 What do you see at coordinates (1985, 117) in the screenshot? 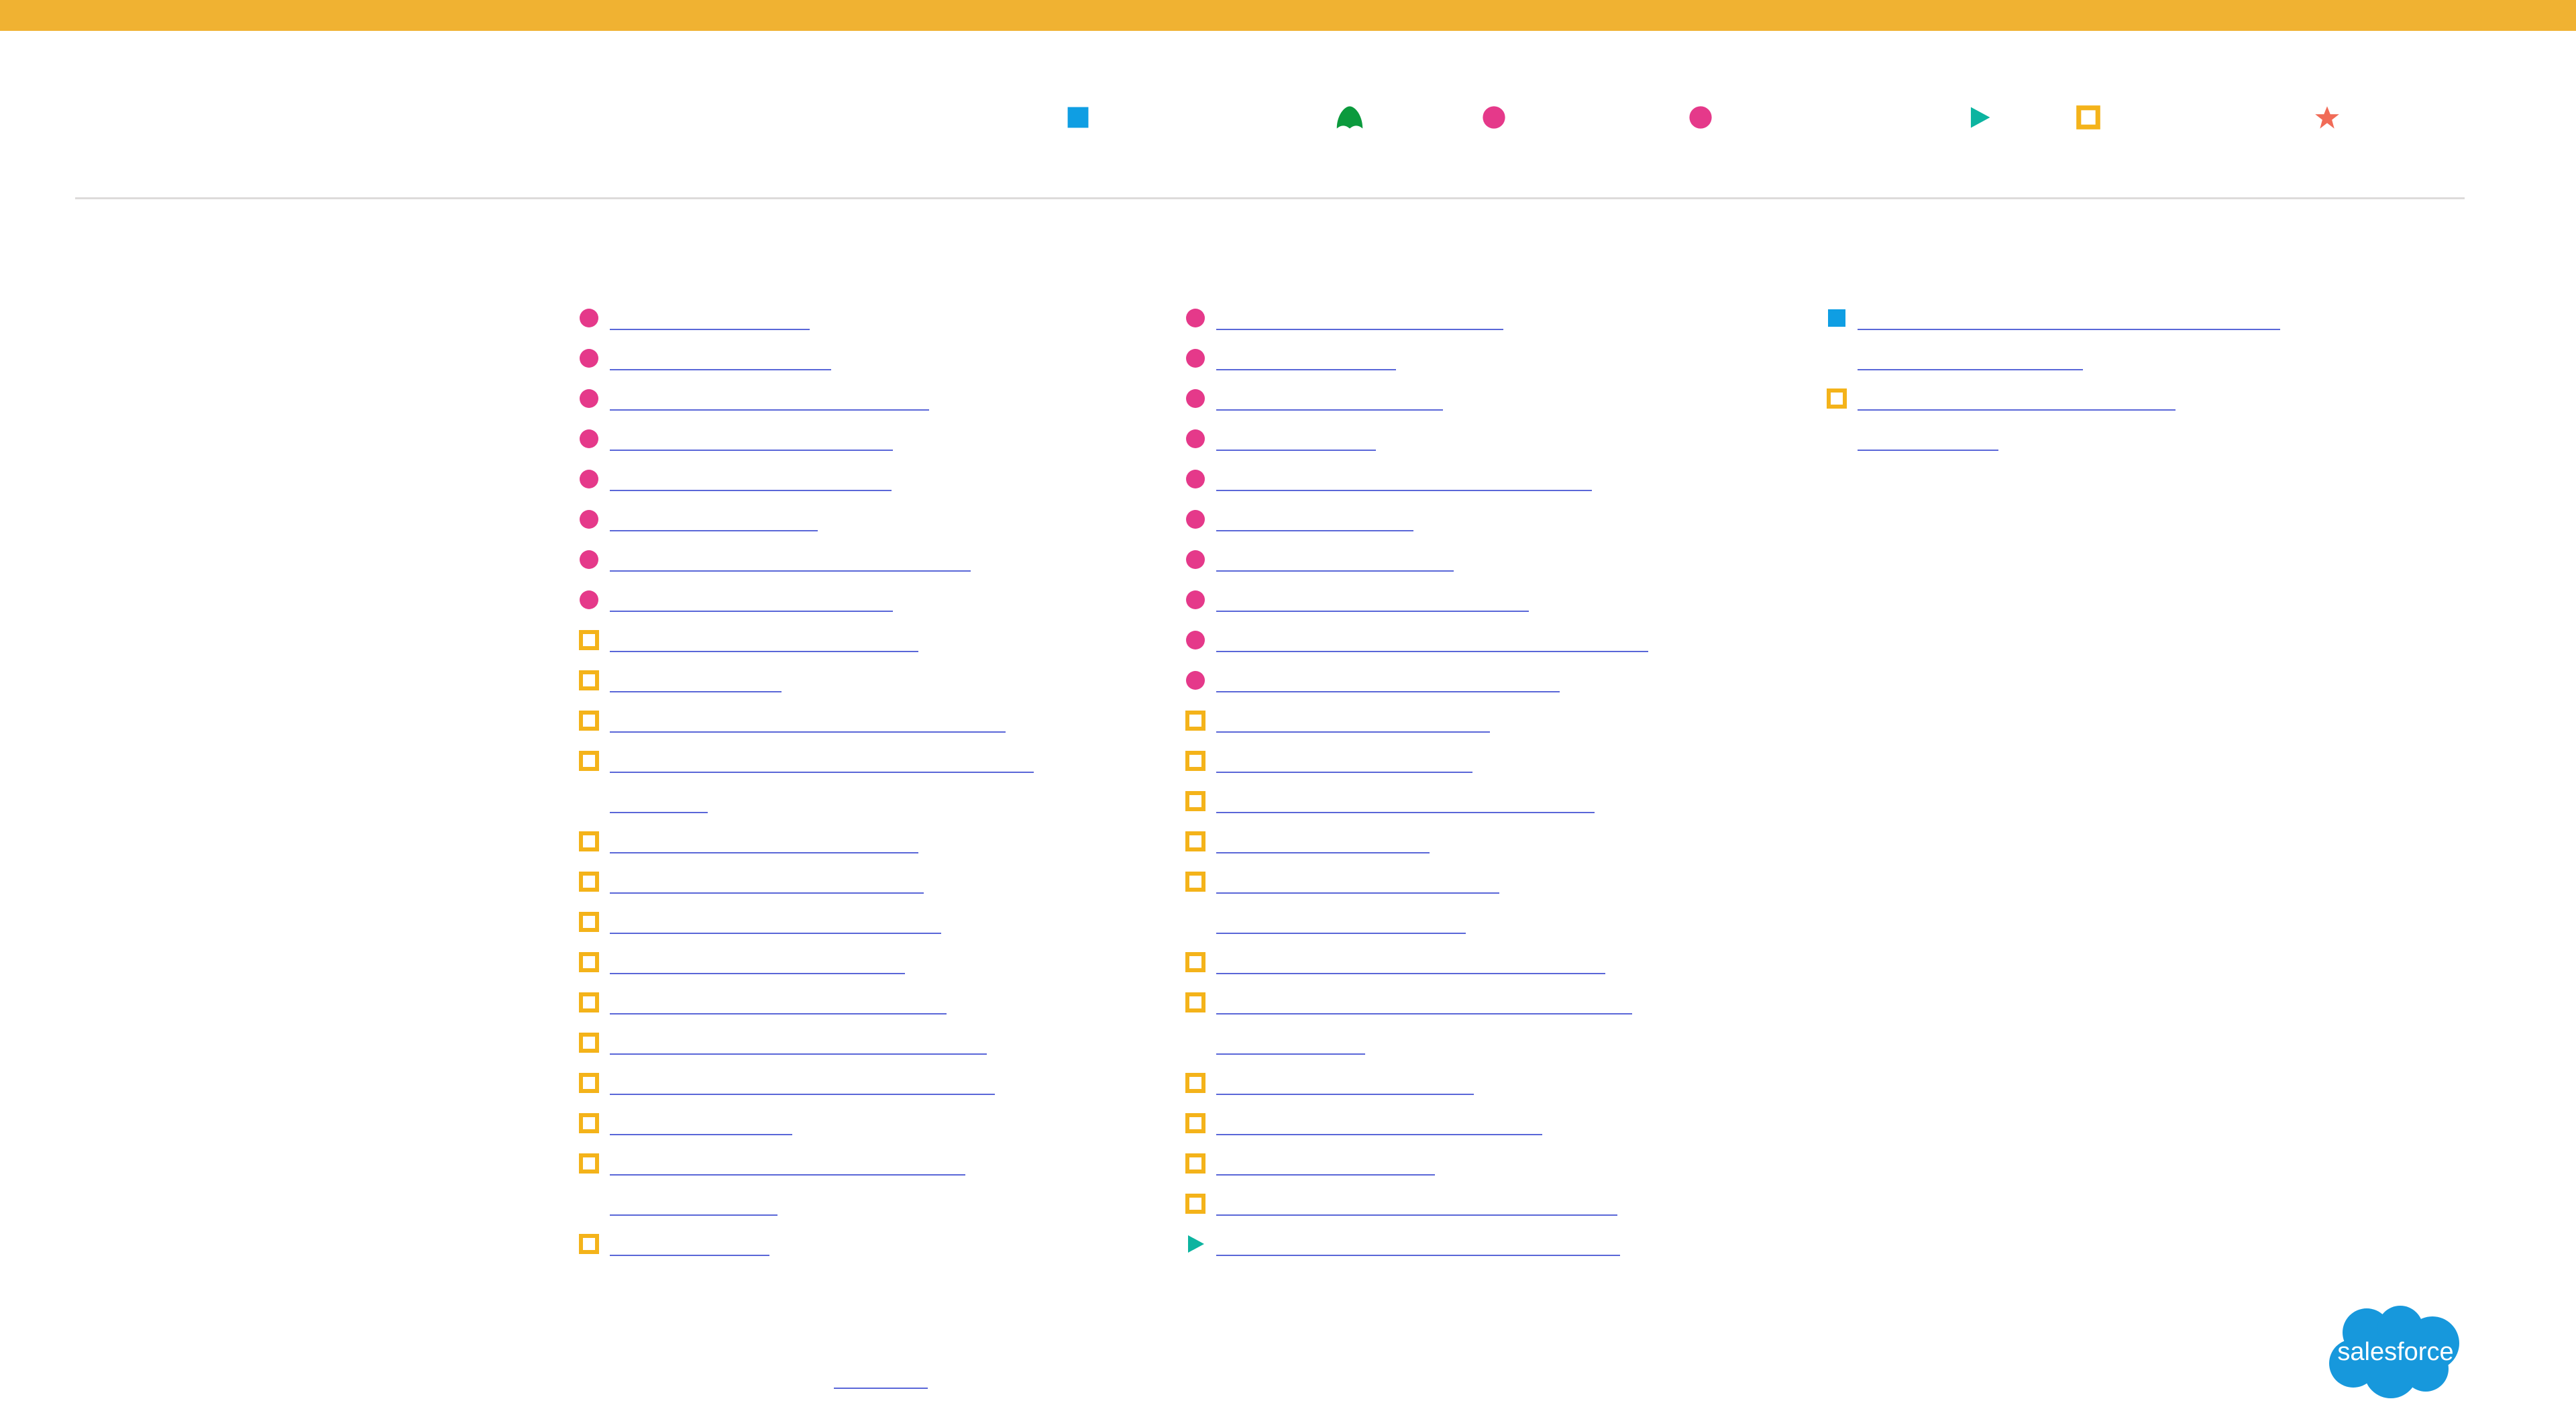
I see `legend-item` at bounding box center [1985, 117].